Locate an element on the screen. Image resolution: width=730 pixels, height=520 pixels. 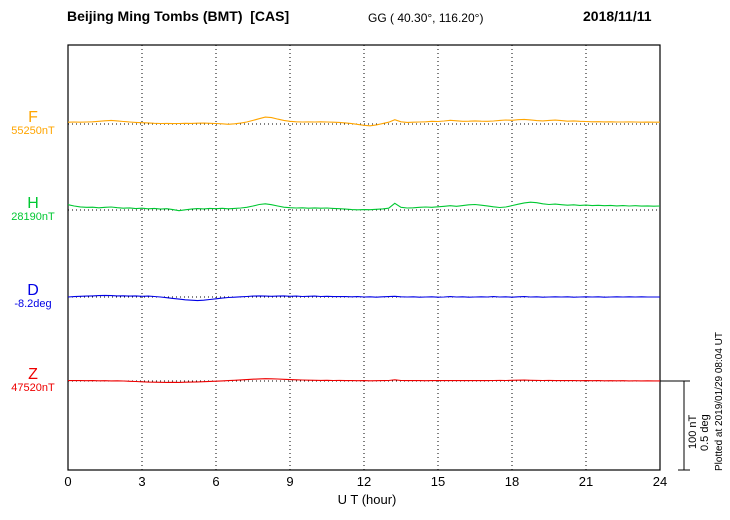
x-axis-tick-labels: 0 3 6 9 12 15 18 21 24 is located at coordinates (365, 482).